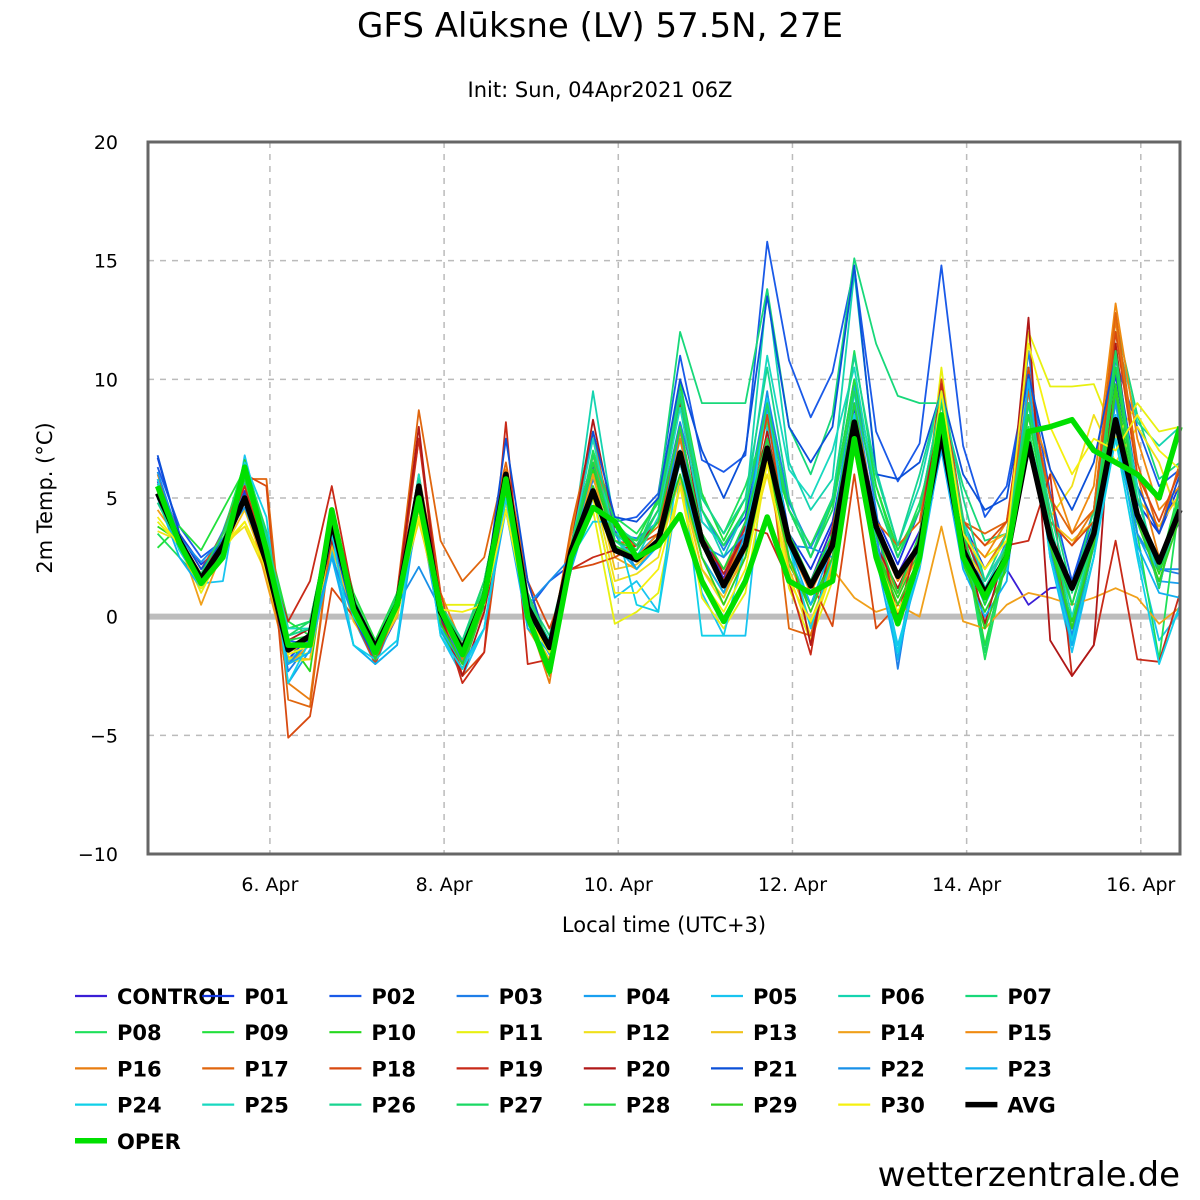 This screenshot has height=1200, width=1200. I want to click on legend-item-p26: P26, so click(372, 1106).